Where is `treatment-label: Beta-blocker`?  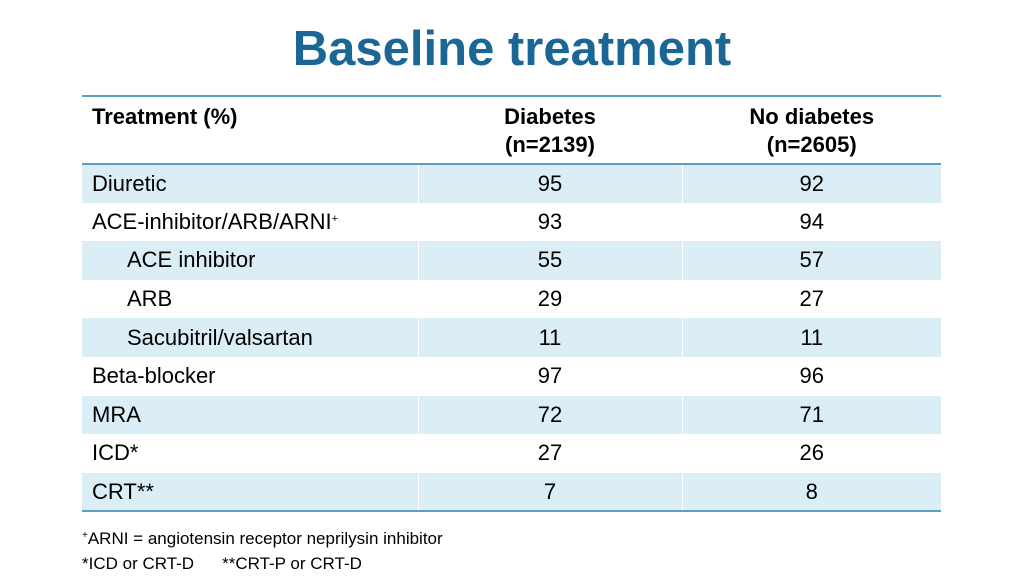 treatment-label: Beta-blocker is located at coordinates (154, 376).